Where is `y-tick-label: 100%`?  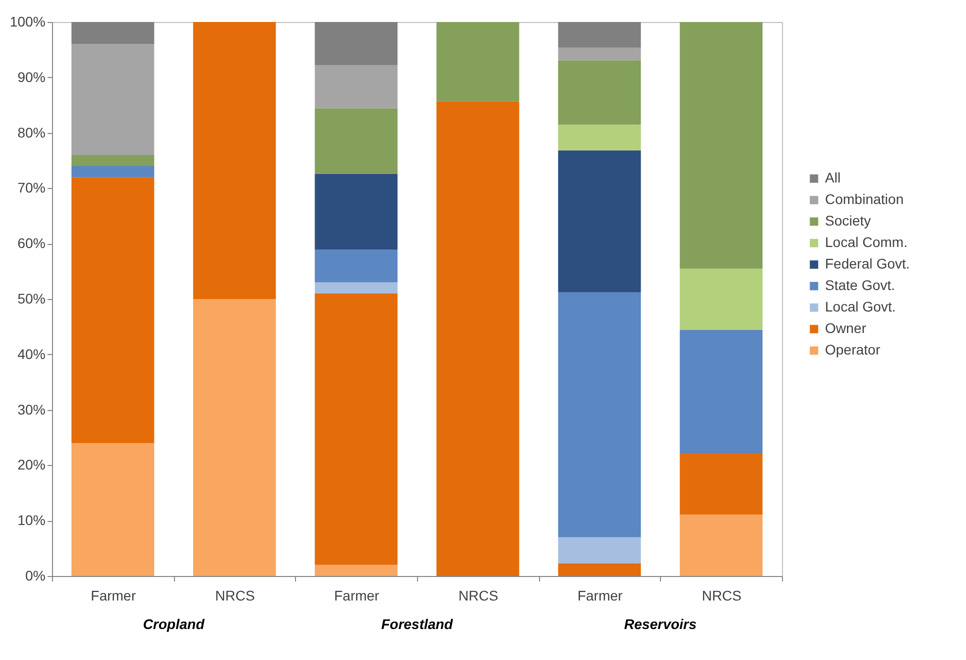
y-tick-label: 100% is located at coordinates (28, 22).